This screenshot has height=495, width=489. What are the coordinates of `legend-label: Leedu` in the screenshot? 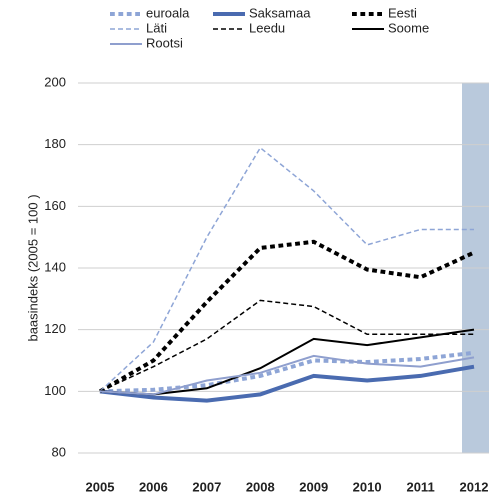 It's located at (267, 27).